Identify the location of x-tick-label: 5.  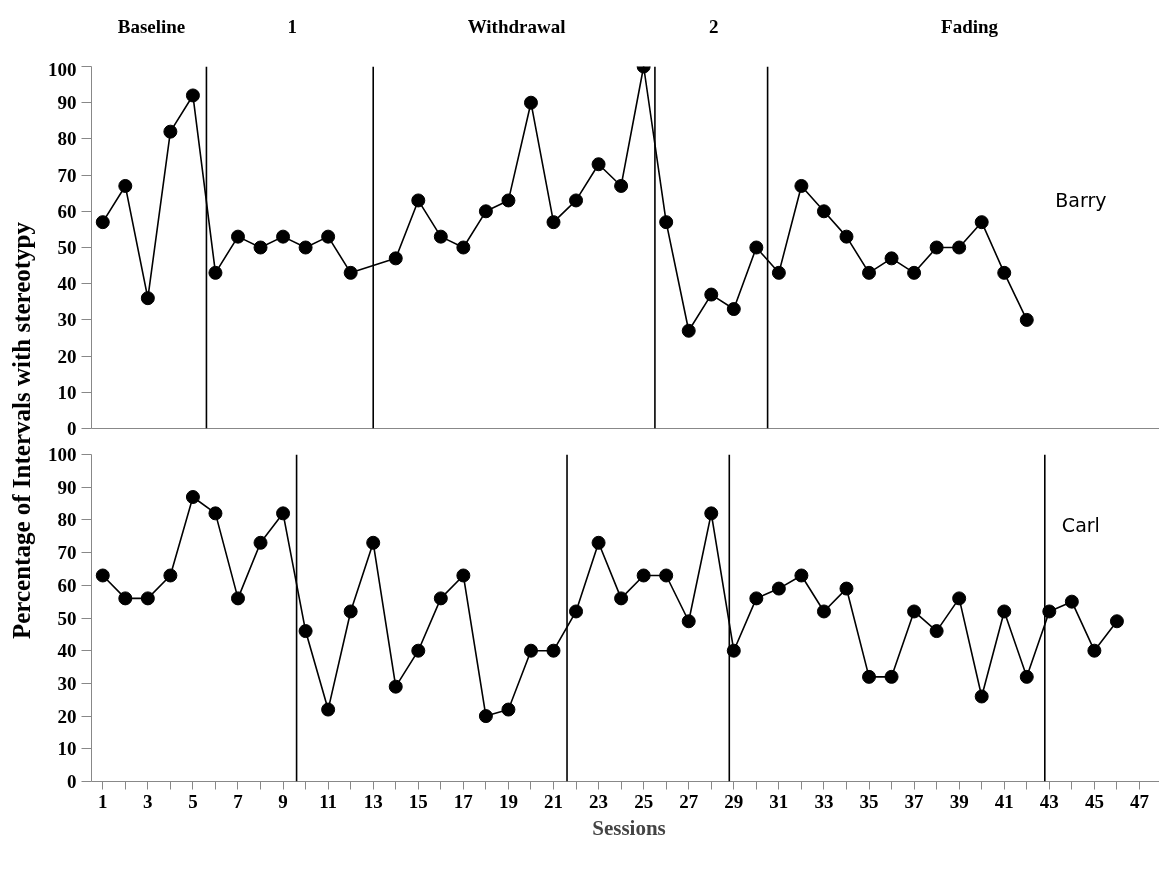
(193, 801).